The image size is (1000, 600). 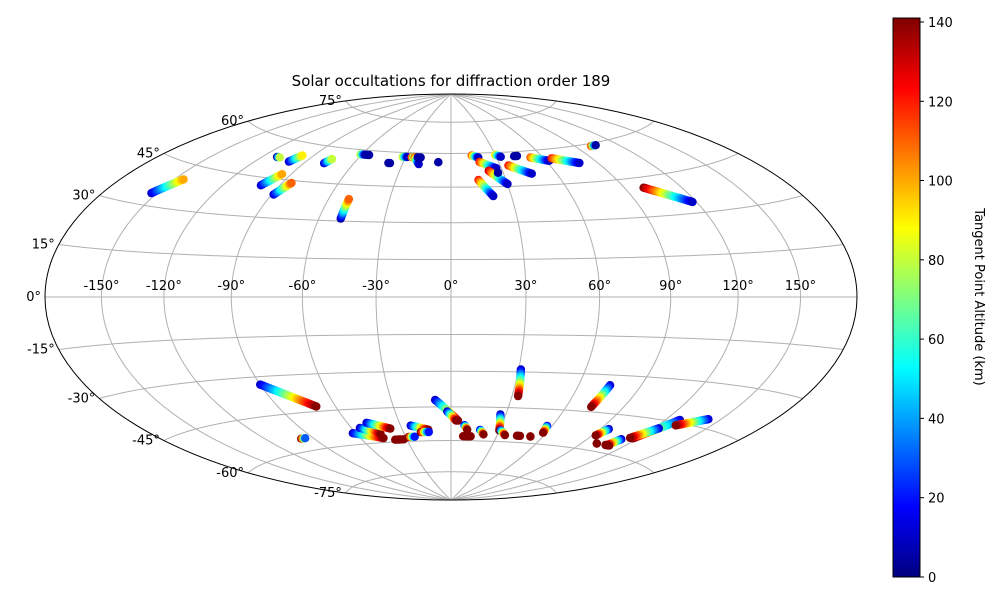 I want to click on longitude-tick-label: 0°, so click(x=451, y=286).